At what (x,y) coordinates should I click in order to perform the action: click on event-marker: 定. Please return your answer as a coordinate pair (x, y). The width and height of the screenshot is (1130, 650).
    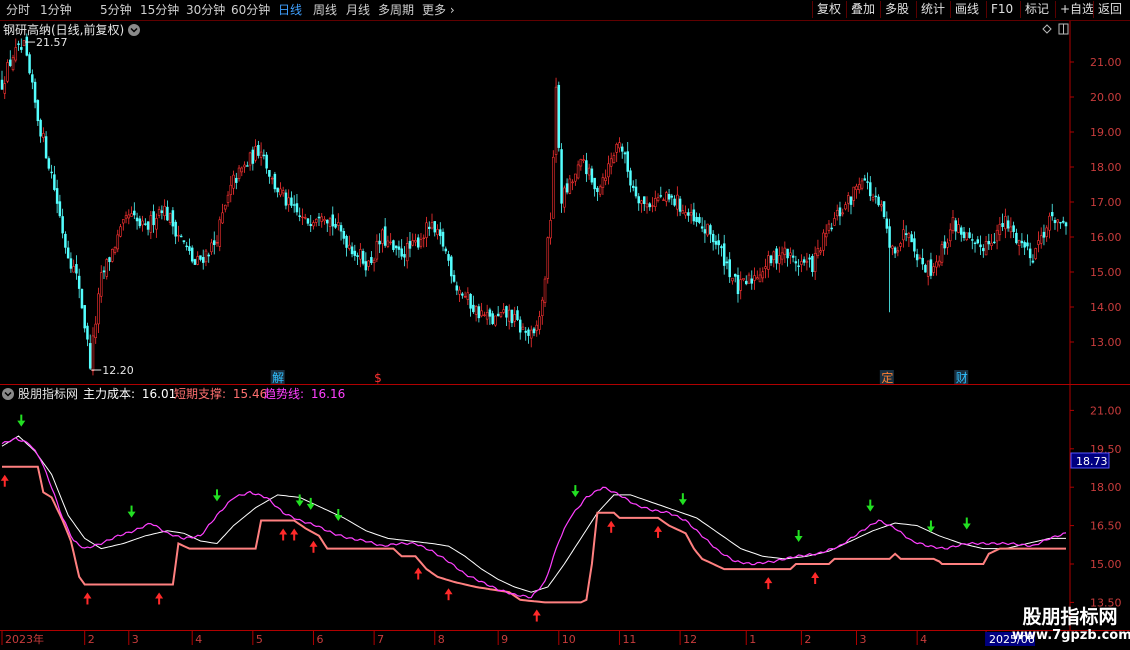
    Looking at the image, I should click on (886, 377).